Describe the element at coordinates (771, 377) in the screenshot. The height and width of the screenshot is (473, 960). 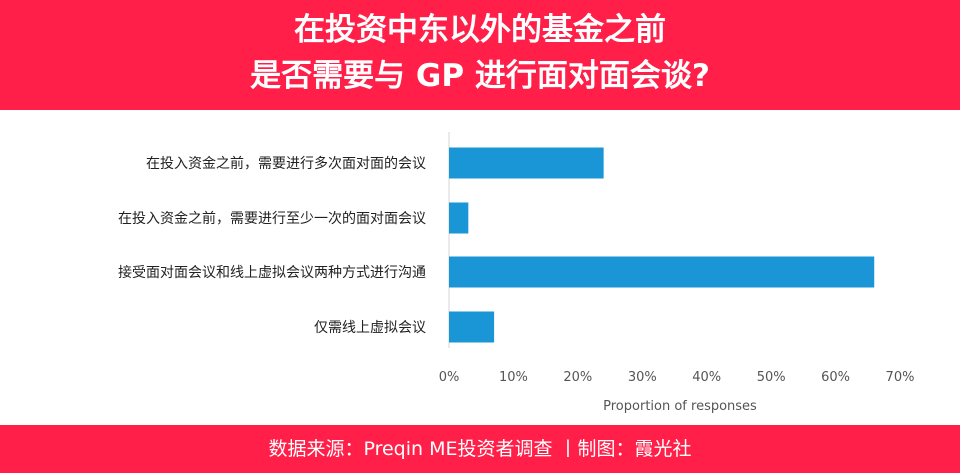
I see `x-tick-label-5: 50%` at that location.